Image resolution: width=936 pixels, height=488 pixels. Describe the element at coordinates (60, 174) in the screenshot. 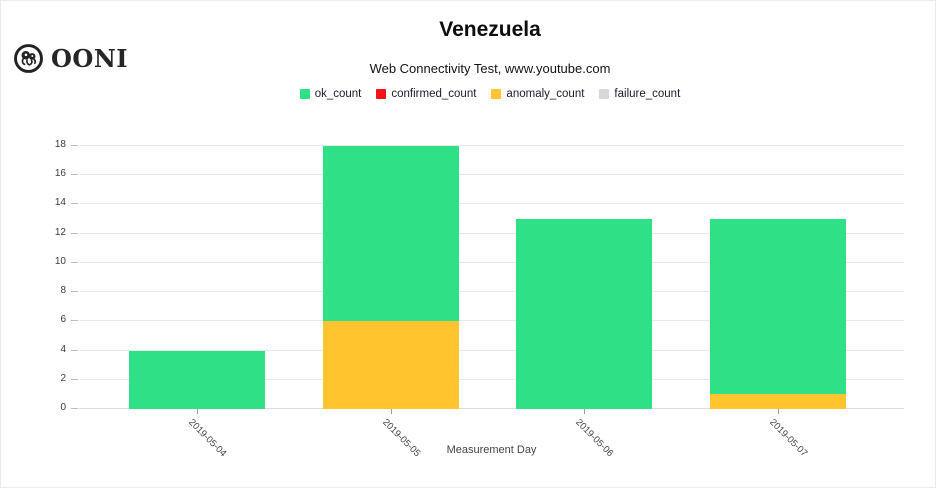

I see `y-tick-label: 16` at that location.